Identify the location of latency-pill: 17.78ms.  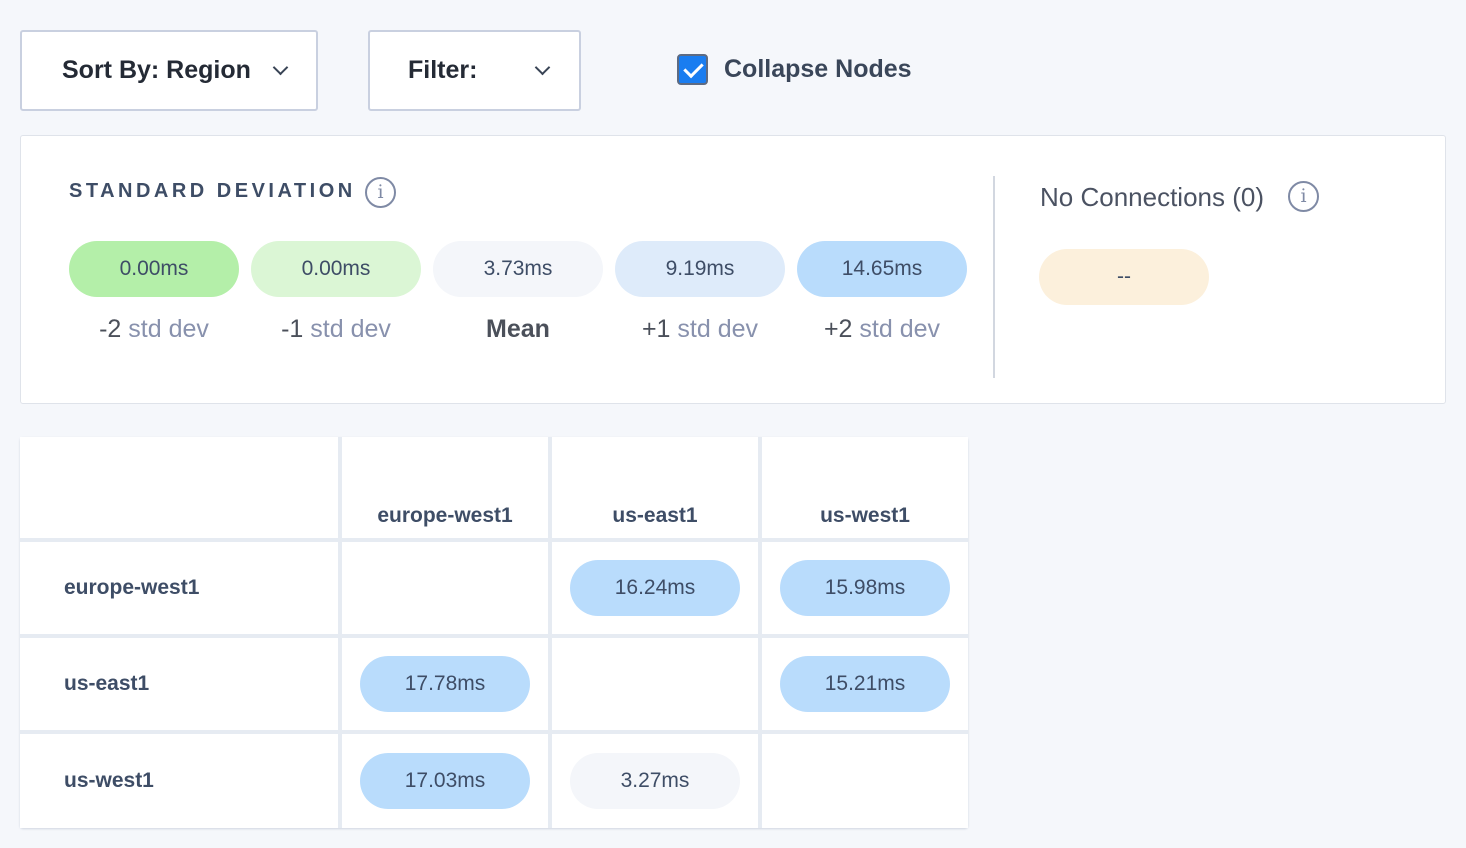
(445, 684).